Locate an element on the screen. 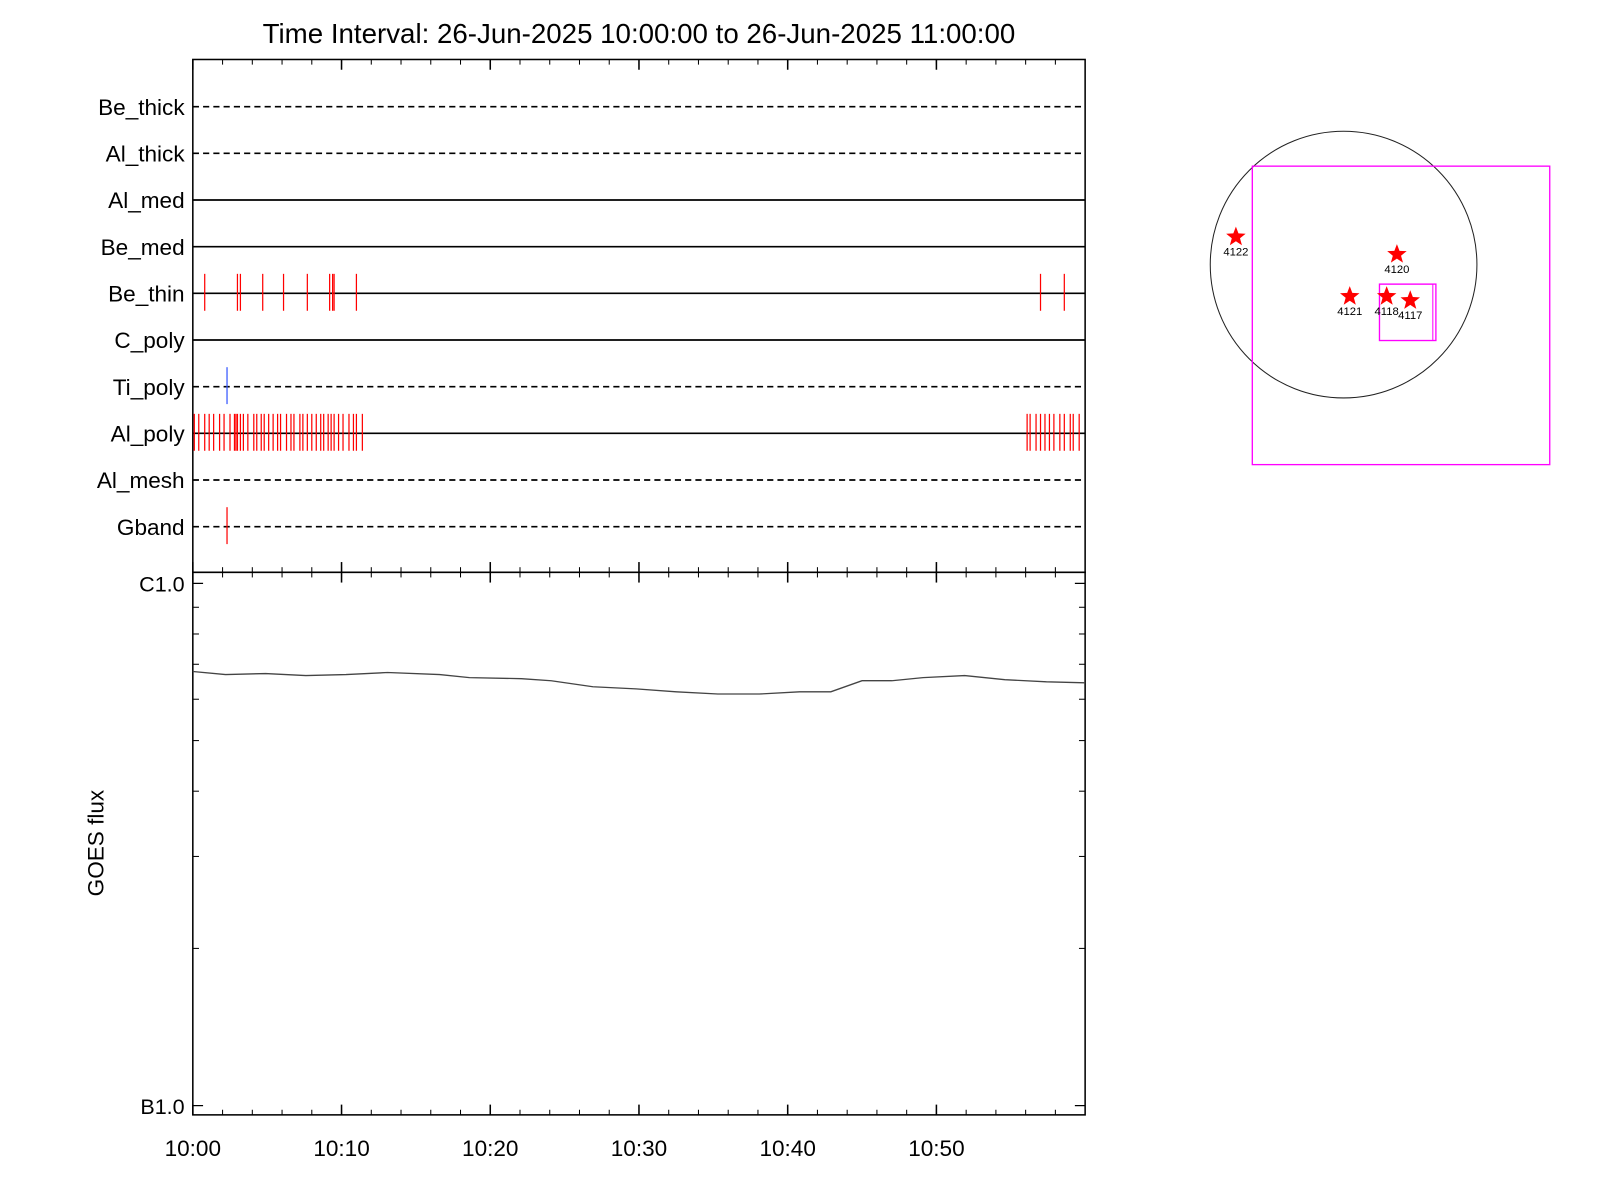 This screenshot has height=1200, width=1600. row-label: Al_poly is located at coordinates (148, 434).